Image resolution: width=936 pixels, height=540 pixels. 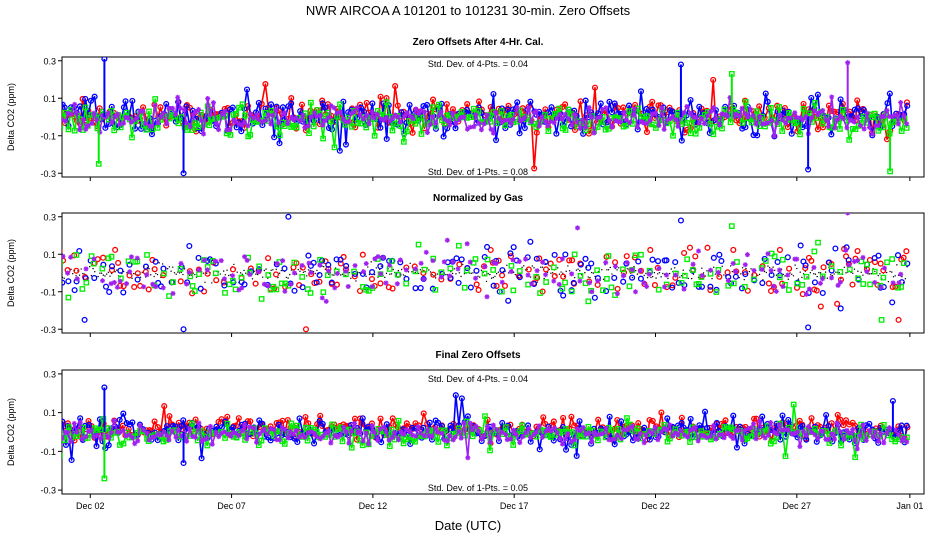 What do you see at coordinates (104, 59) in the screenshot?
I see `outlier-point` at bounding box center [104, 59].